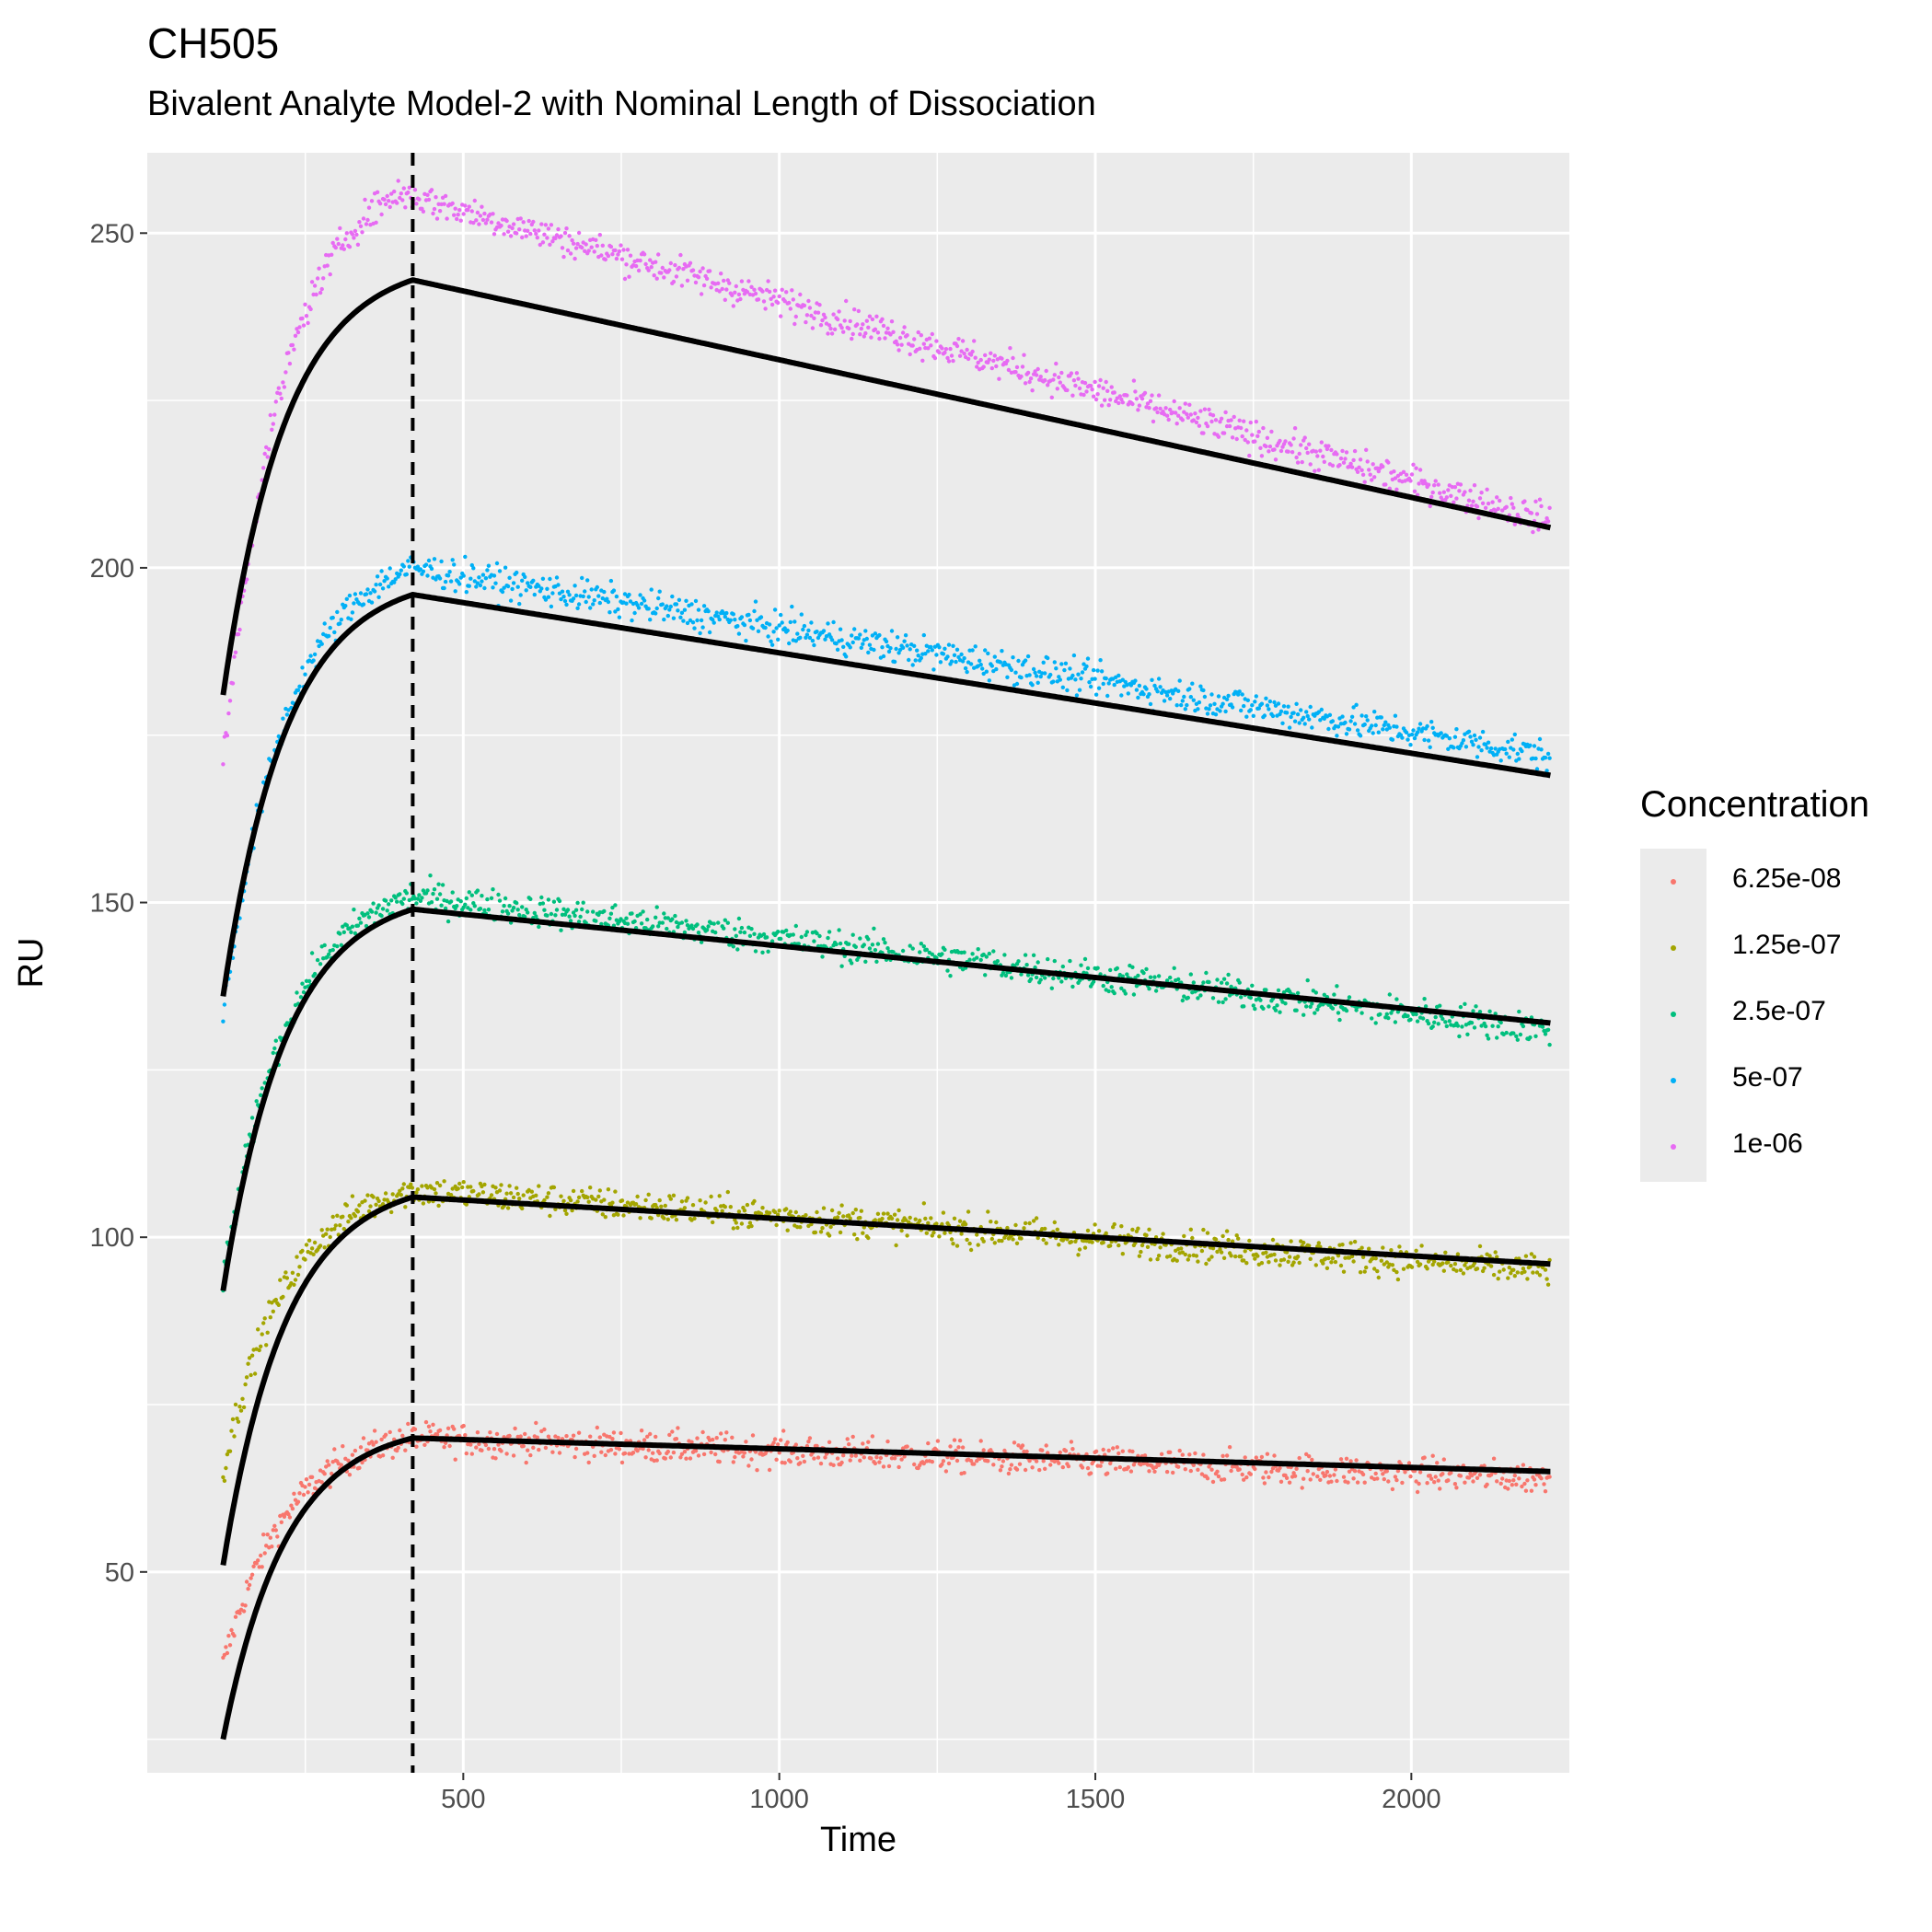 The height and width of the screenshot is (1932, 1932). I want to click on y-tick-label: 250, so click(112, 234).